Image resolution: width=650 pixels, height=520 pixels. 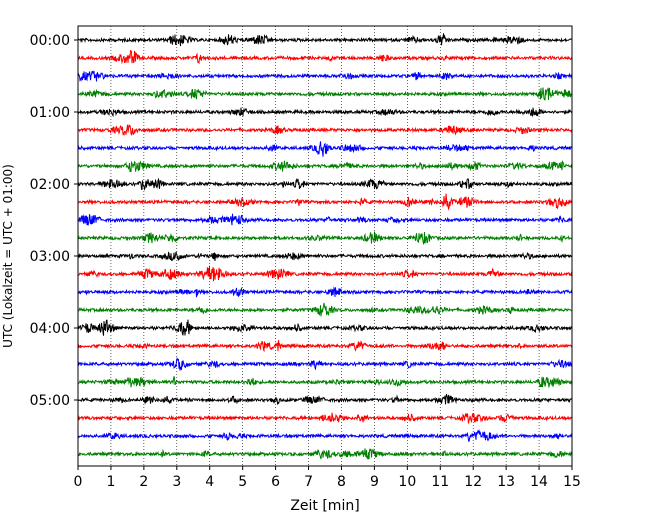 I want to click on y-tick-label: 05:00, so click(x=50, y=401).